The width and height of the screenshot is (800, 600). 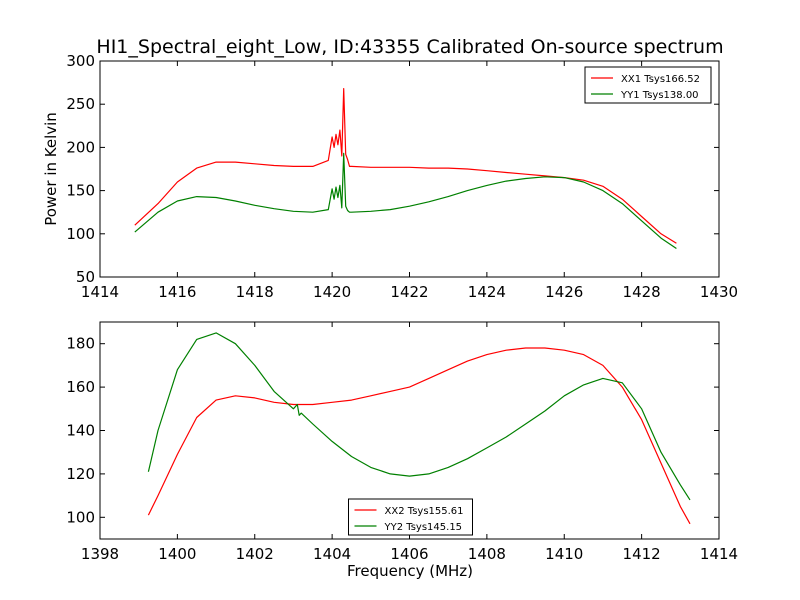 What do you see at coordinates (719, 554) in the screenshot?
I see `bottom-panel-x-tick-label: 1414` at bounding box center [719, 554].